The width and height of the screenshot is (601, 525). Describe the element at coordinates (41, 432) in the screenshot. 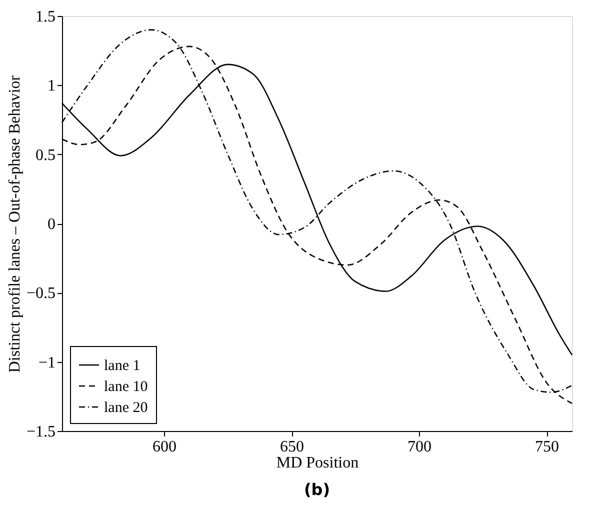

I see `y-tick-label: −1.5` at that location.